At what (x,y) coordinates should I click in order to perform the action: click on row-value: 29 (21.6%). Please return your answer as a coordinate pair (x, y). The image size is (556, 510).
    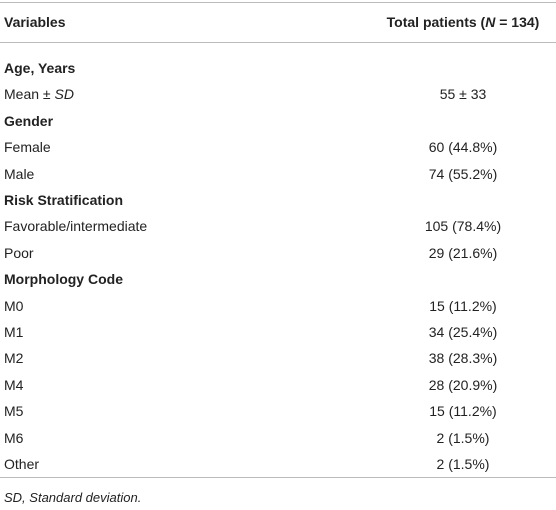
    Looking at the image, I should click on (463, 252).